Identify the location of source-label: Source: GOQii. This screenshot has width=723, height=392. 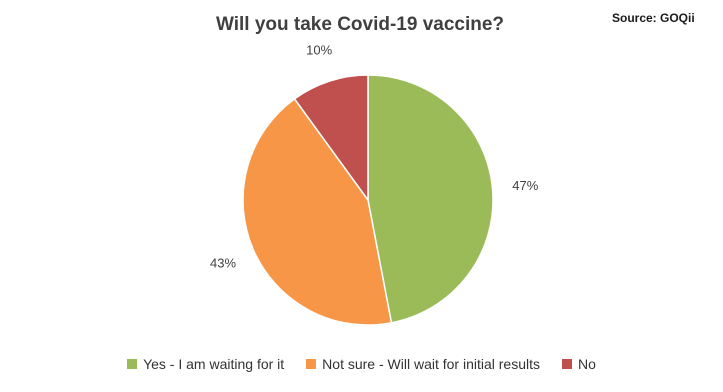
(653, 18).